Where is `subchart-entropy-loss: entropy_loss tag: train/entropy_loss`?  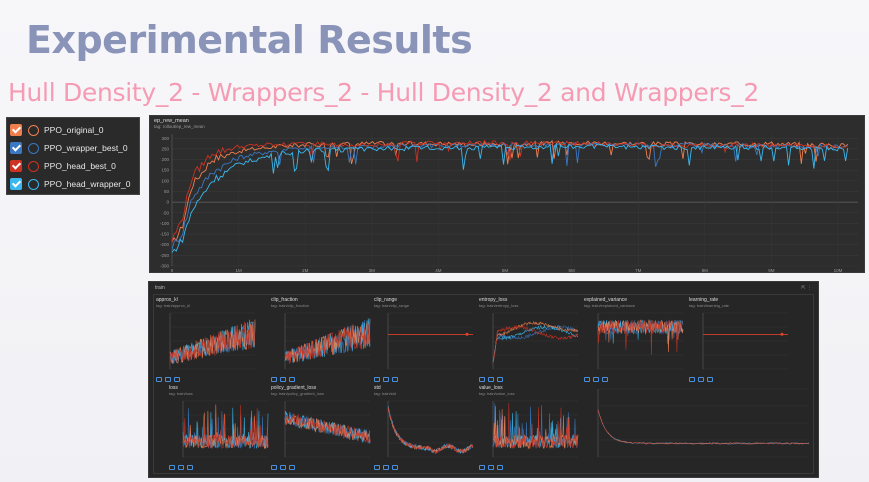
subchart-entropy-loss: entropy_loss tag: train/entropy_loss is located at coordinates (530, 339).